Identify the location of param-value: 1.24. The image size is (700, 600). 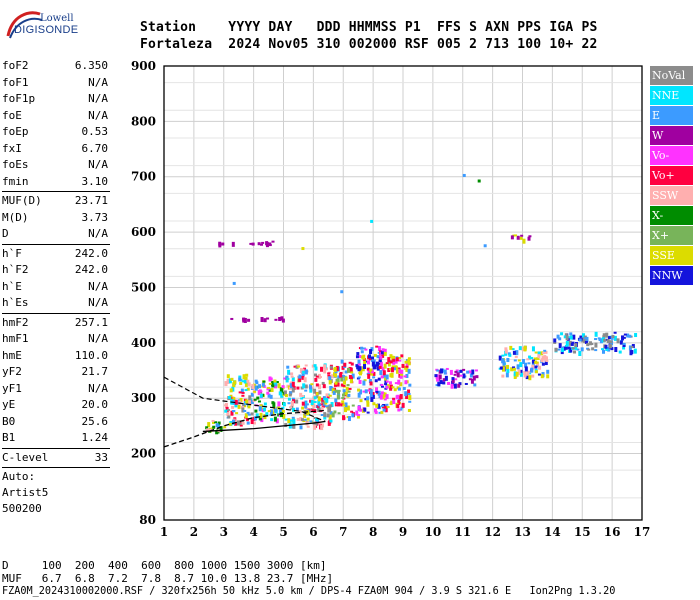
(95, 437).